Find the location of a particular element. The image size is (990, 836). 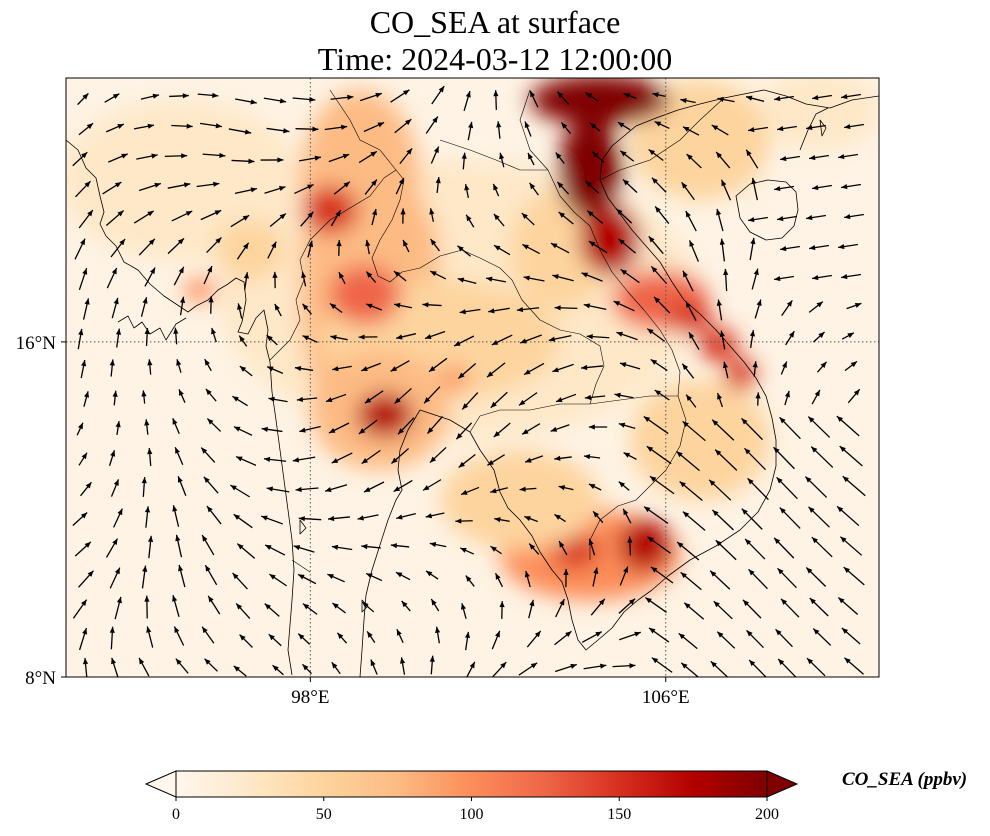

colorbar-tick-label-3: 150 is located at coordinates (619, 814).